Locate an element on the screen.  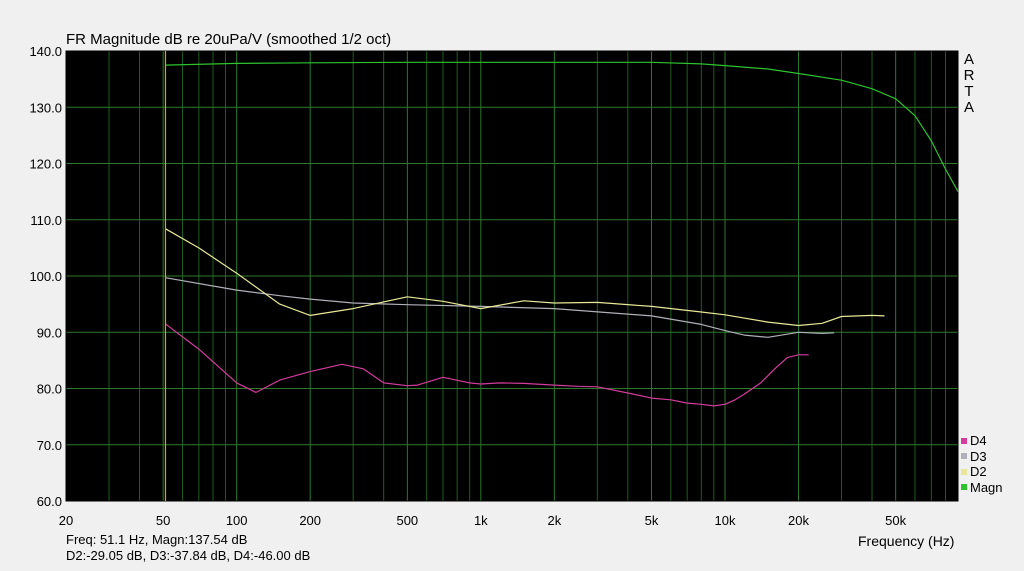
legend-item-d3: D3 is located at coordinates (982, 457).